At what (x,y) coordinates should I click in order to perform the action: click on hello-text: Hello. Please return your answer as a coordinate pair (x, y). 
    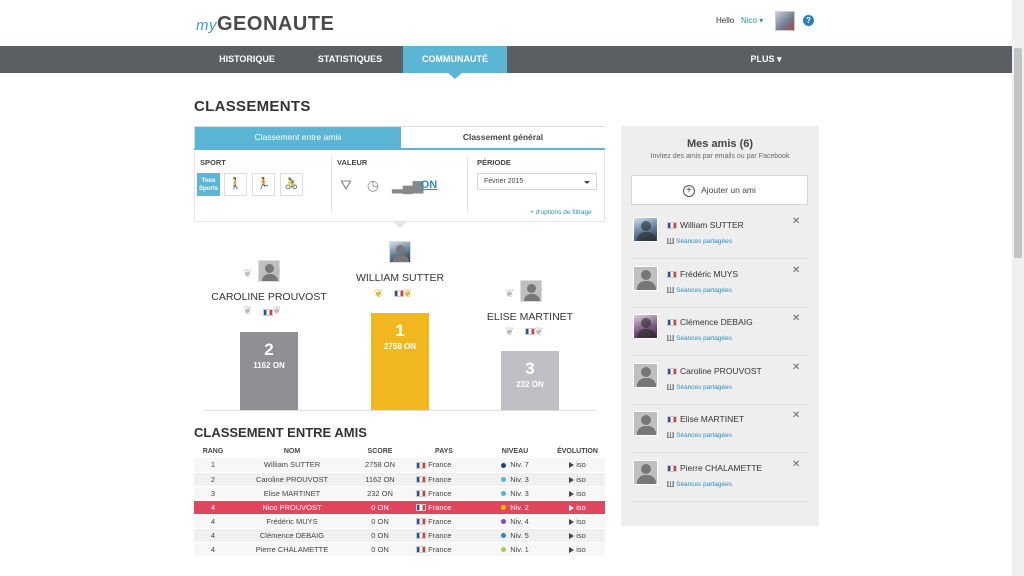
    Looking at the image, I should click on (725, 20).